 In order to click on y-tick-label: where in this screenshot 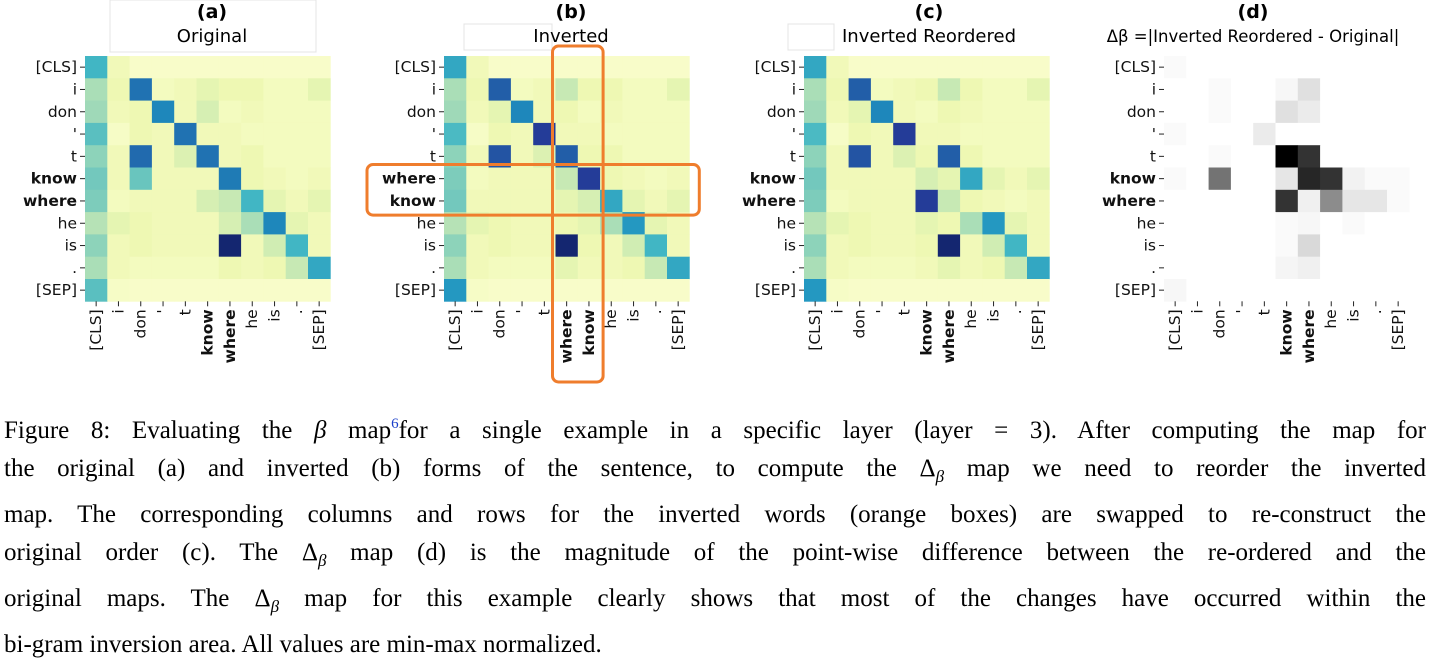, I will do `click(409, 179)`.